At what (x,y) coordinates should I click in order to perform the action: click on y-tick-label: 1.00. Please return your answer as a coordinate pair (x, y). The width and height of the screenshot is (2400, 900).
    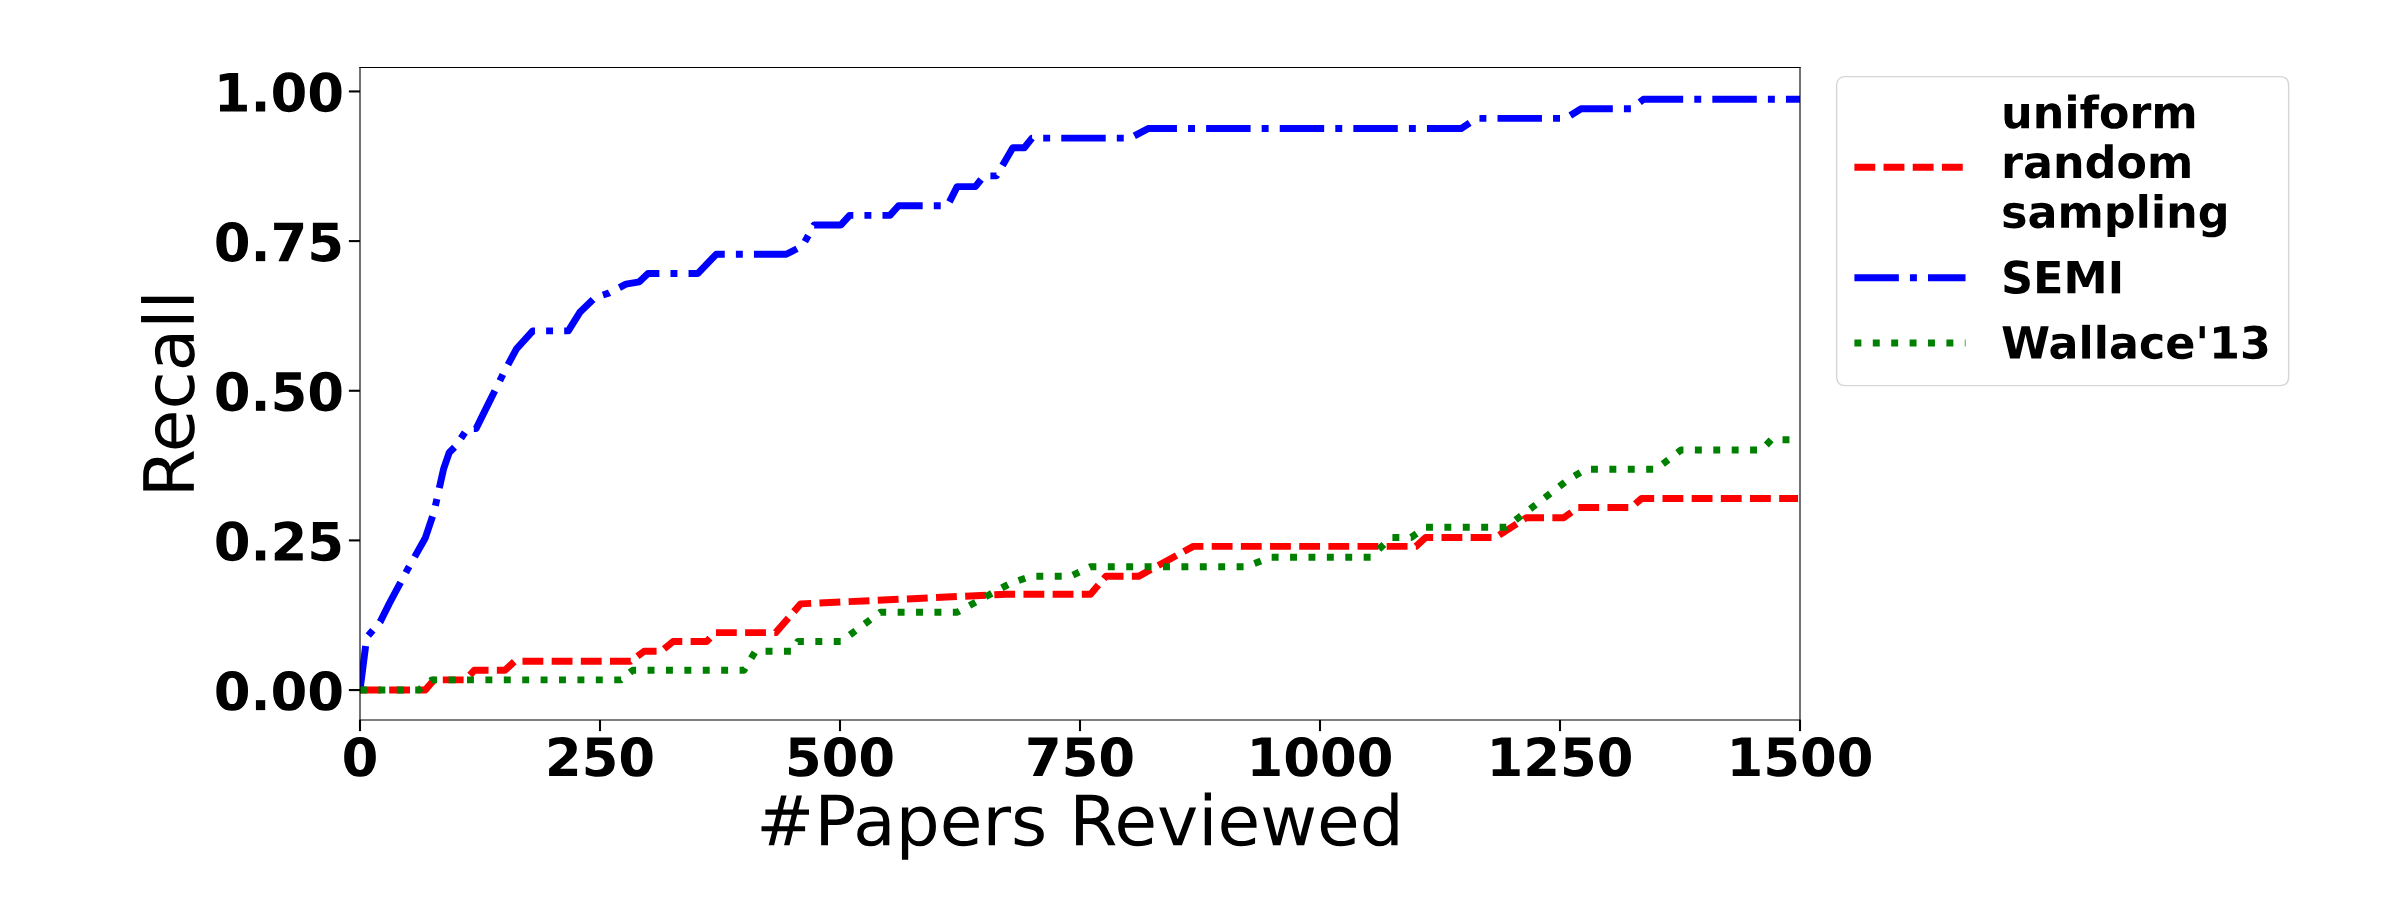
    Looking at the image, I should click on (280, 92).